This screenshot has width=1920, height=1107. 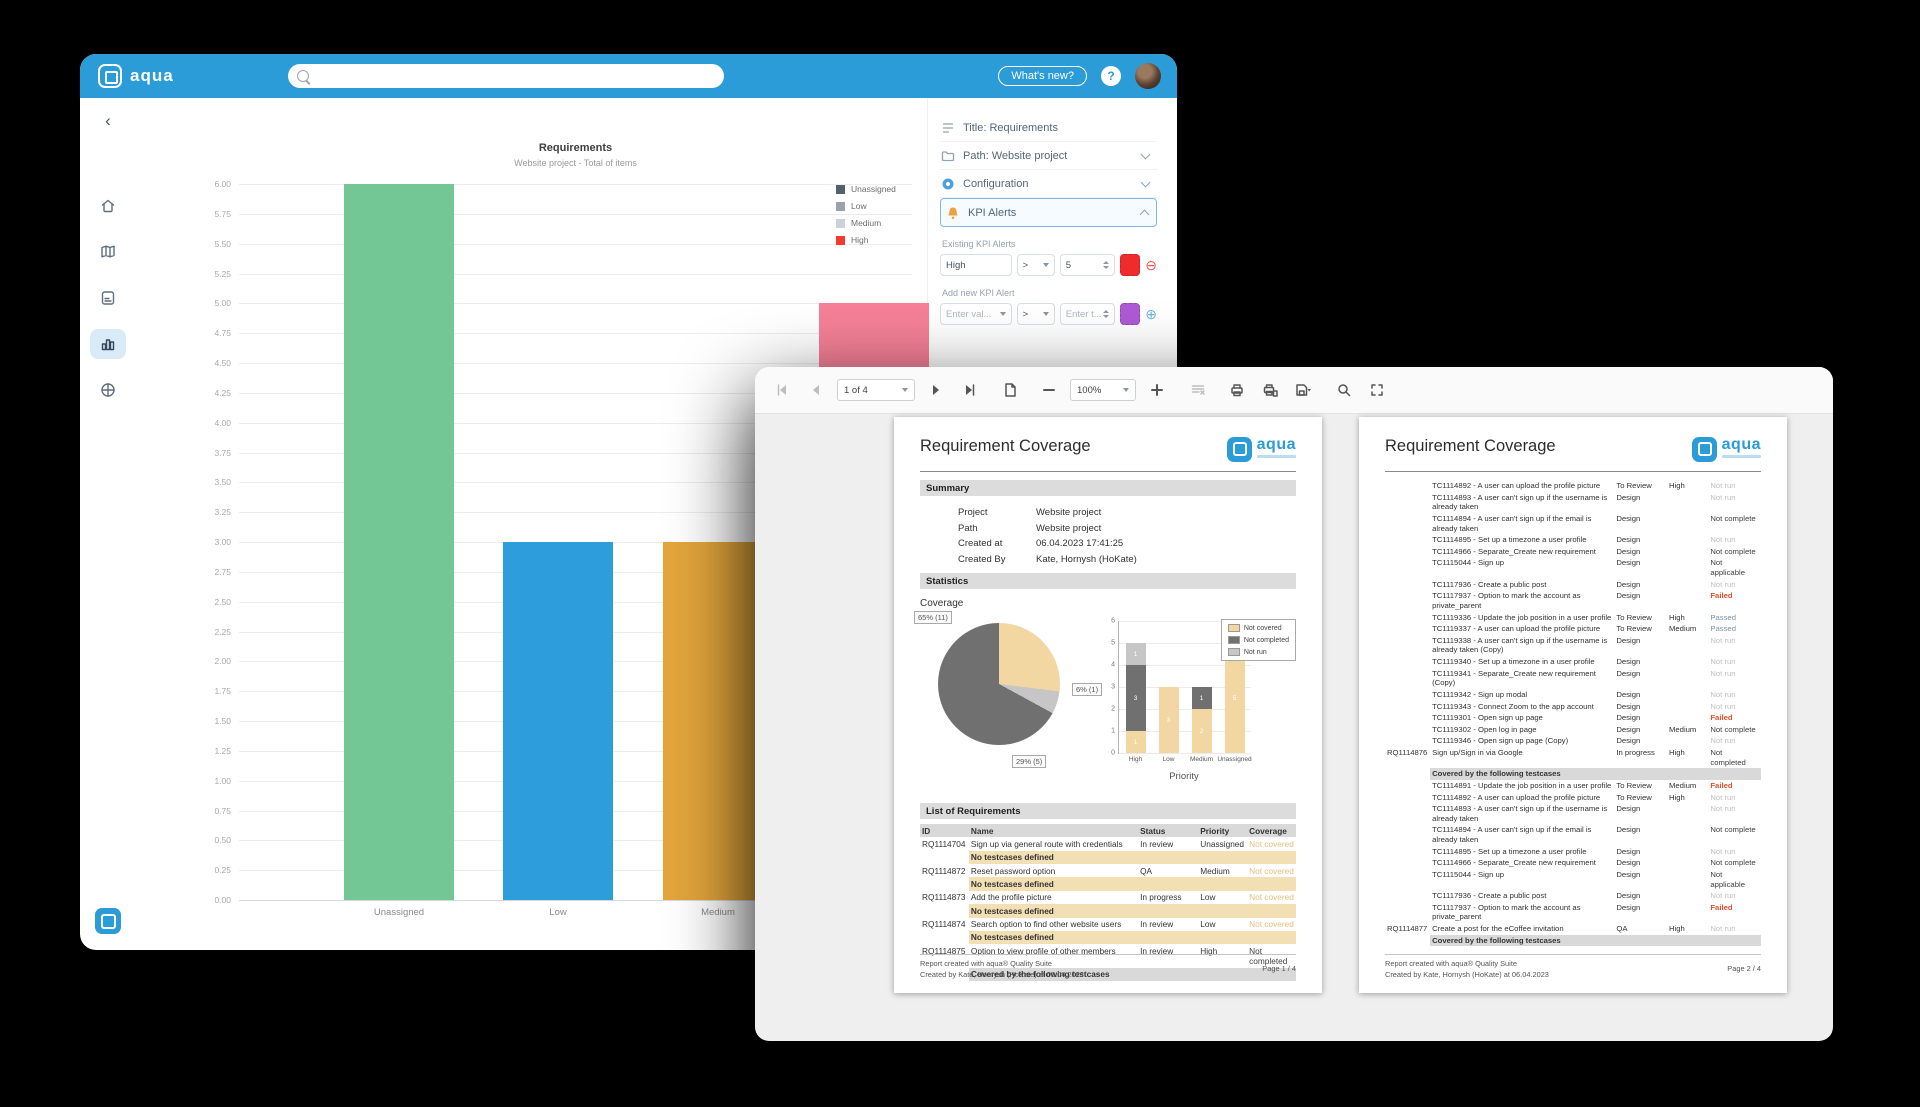 I want to click on report-logo: aqua, so click(x=1726, y=449).